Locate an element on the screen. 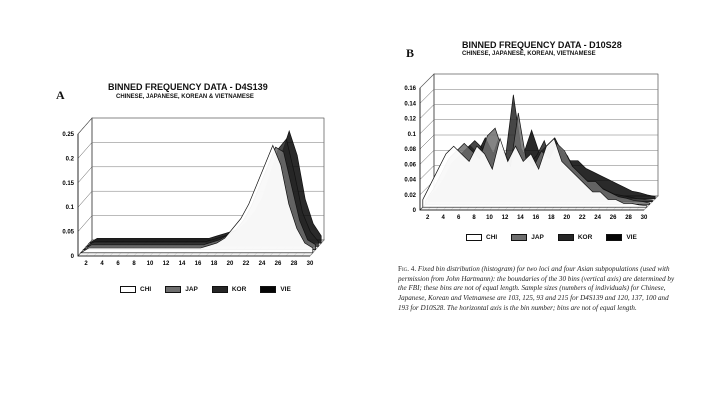 The height and width of the screenshot is (405, 720). y-tick-label: 0.08 is located at coordinates (410, 150).